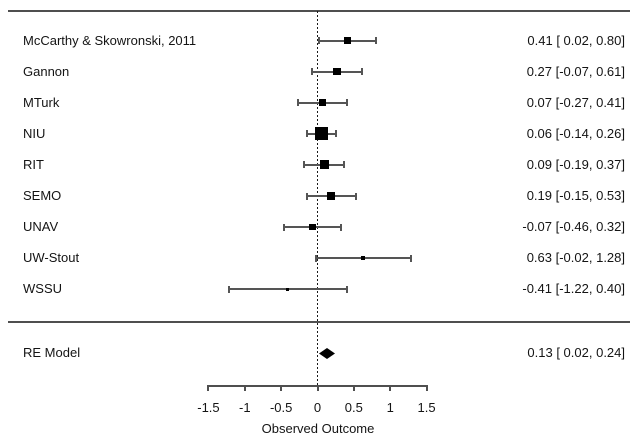  Describe the element at coordinates (208, 407) in the screenshot. I see `x-axis-tick-label: -1.5` at that location.